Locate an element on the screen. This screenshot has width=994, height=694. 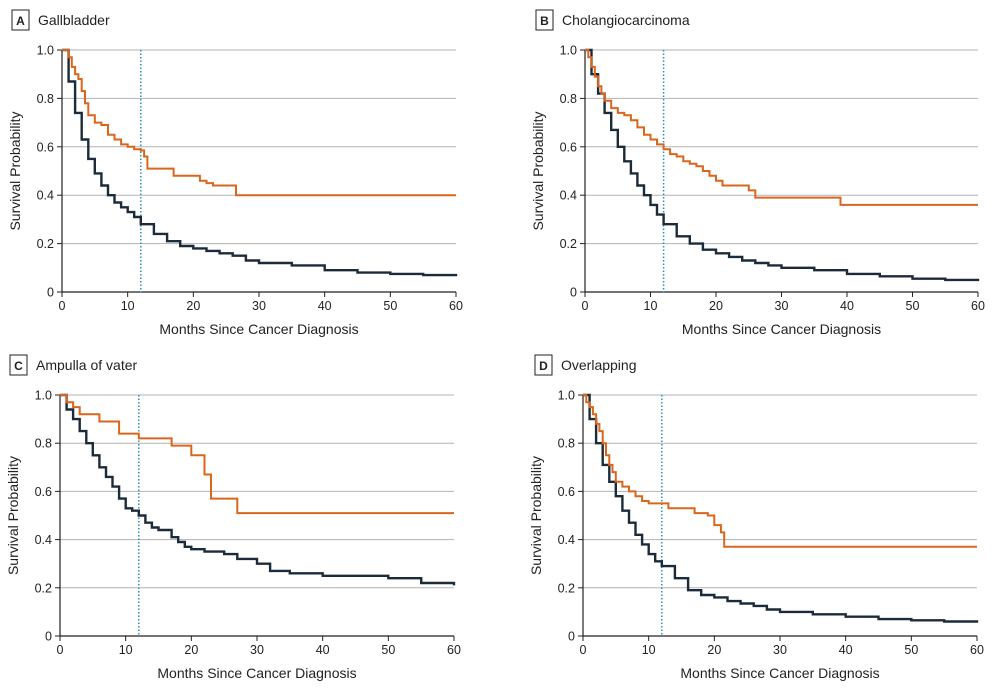
panel-letter: C is located at coordinates (18, 366).